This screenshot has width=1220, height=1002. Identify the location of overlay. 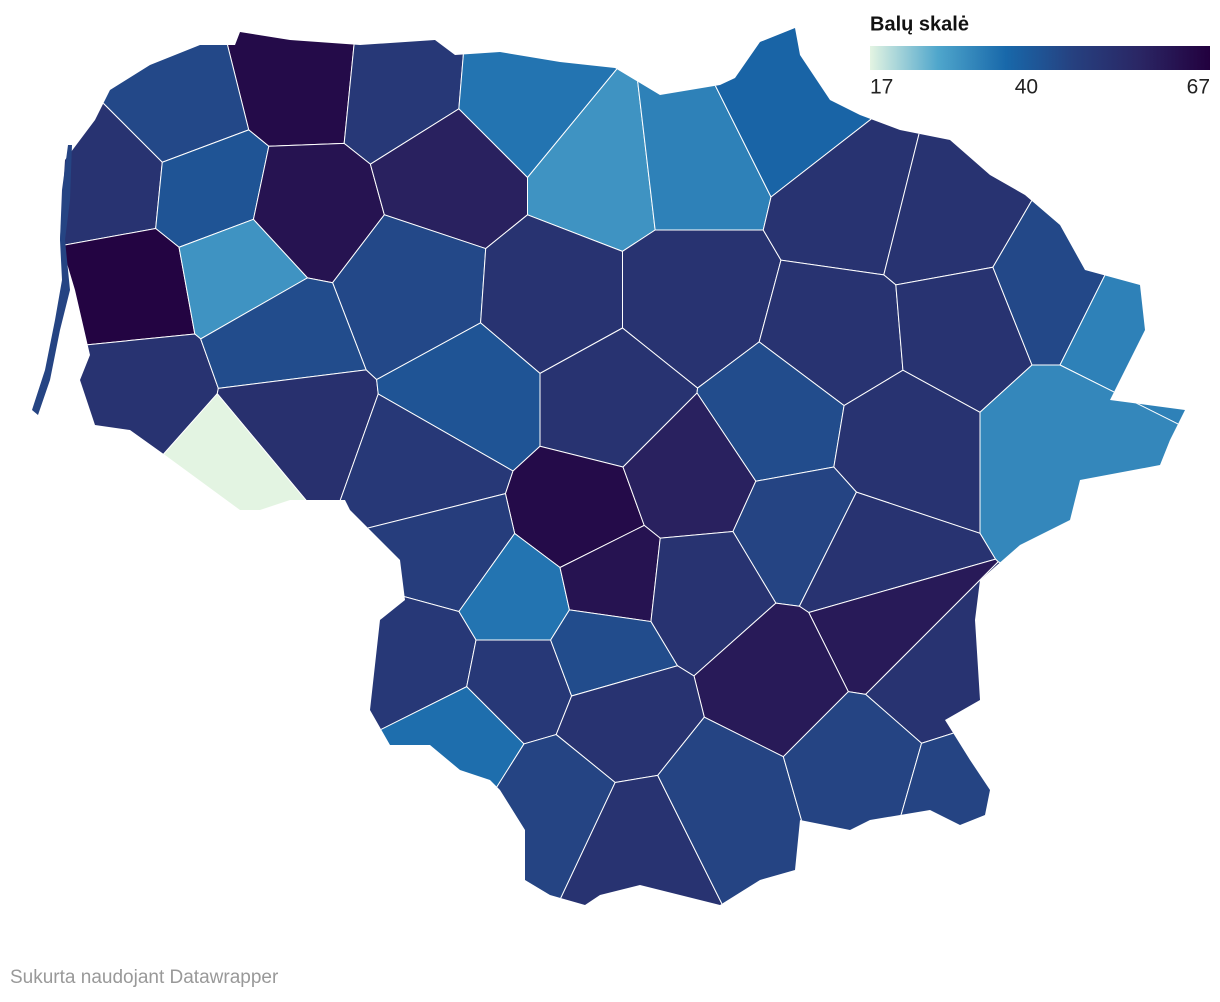
(52, 280).